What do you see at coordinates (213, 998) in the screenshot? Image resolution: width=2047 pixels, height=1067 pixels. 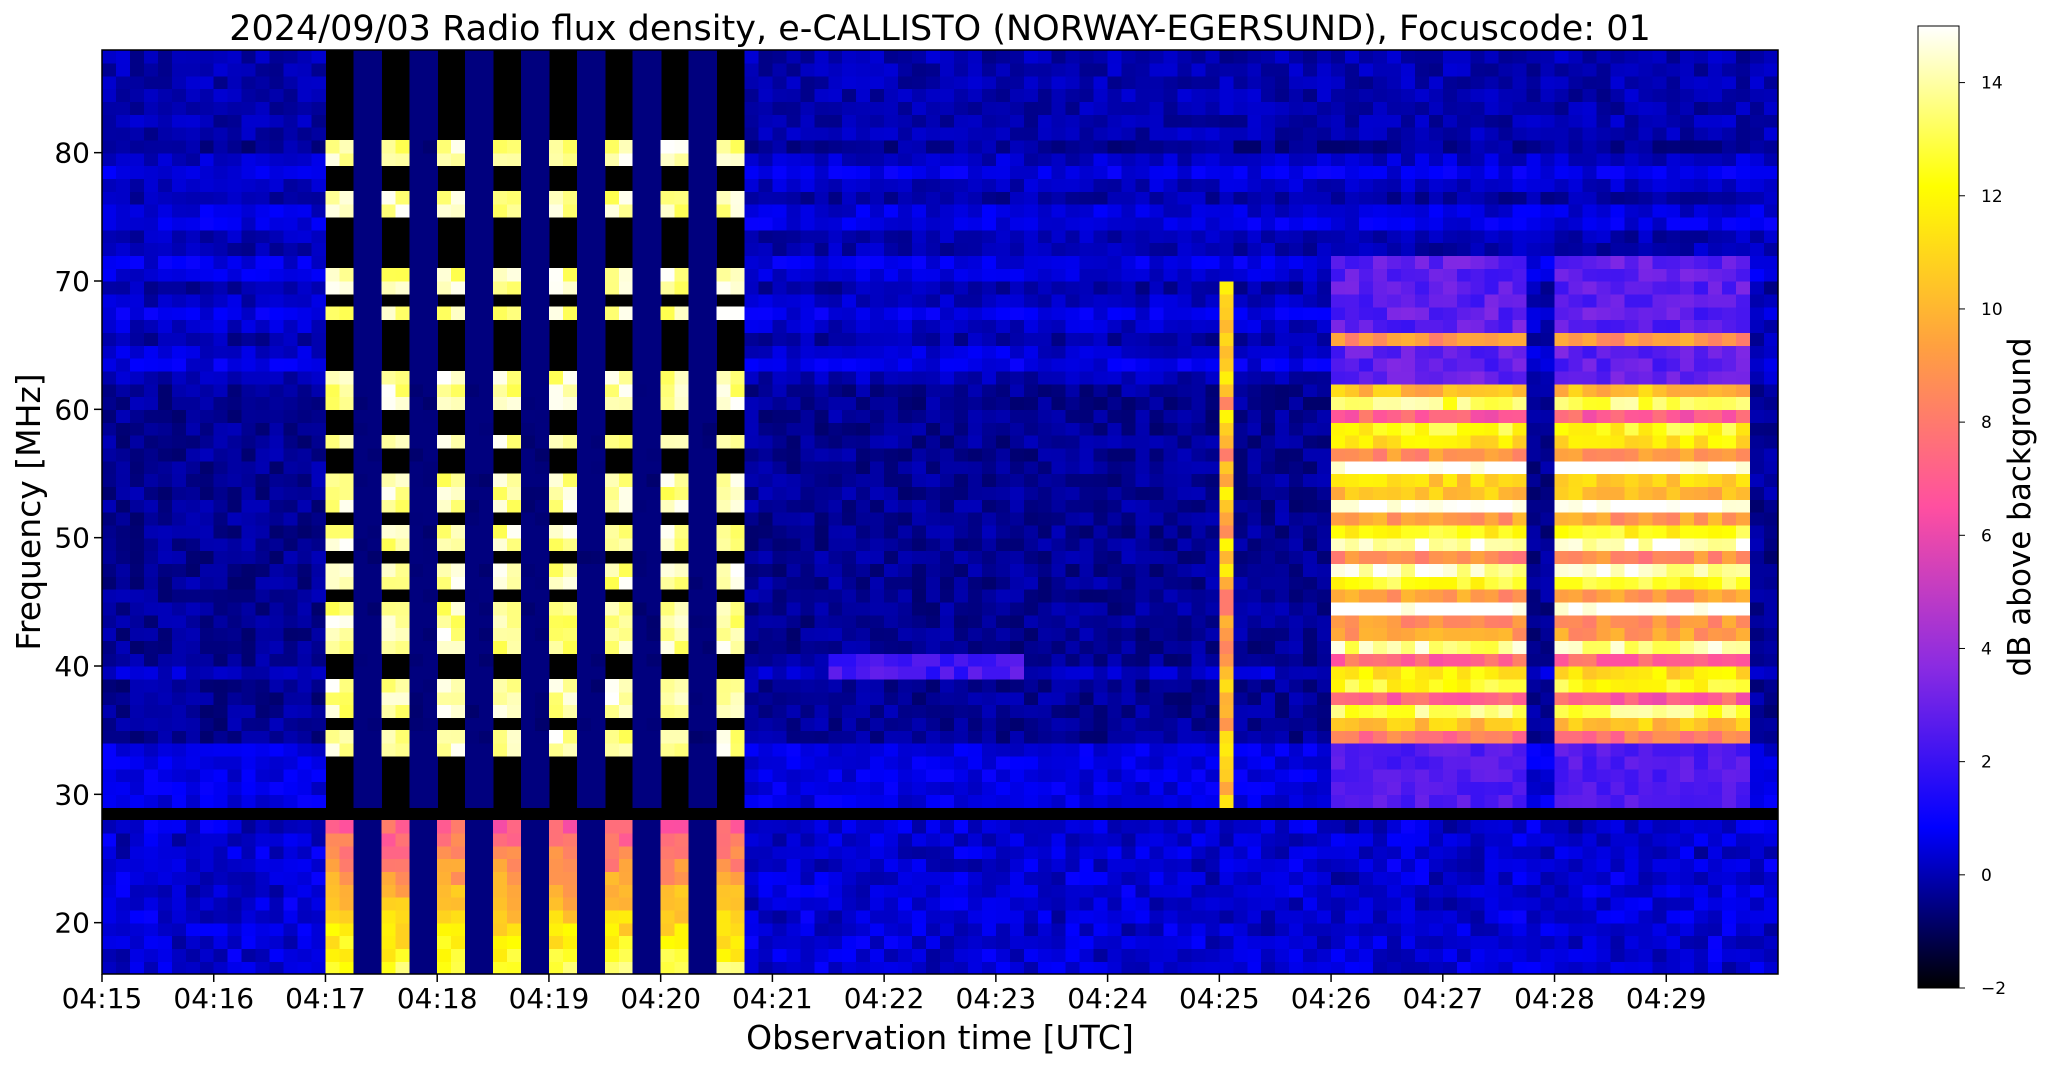 I see `x-tick-label: 04:16` at bounding box center [213, 998].